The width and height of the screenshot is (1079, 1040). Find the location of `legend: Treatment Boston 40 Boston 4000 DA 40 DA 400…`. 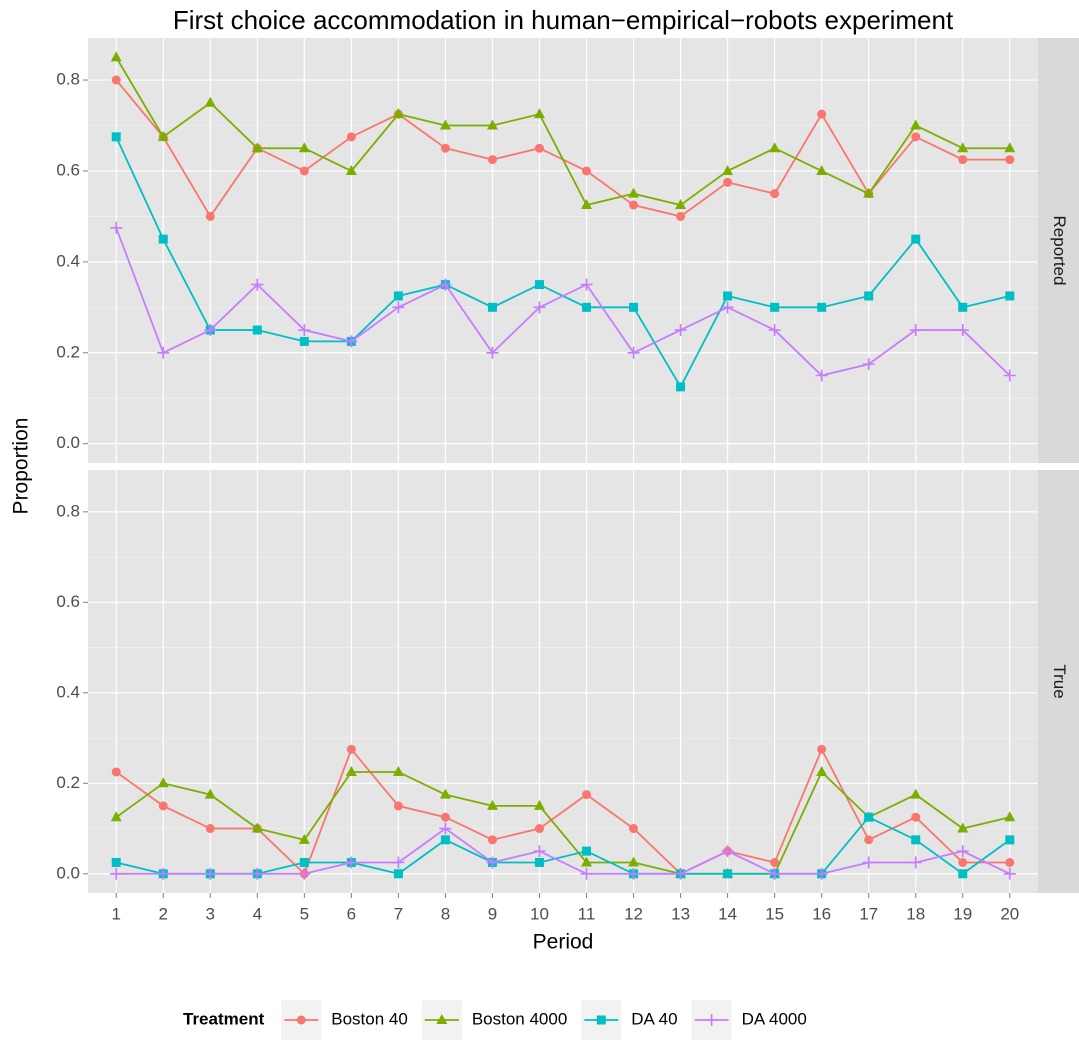

legend: Treatment Boston 40 Boston 4000 DA 40 DA 400… is located at coordinates (495, 1020).